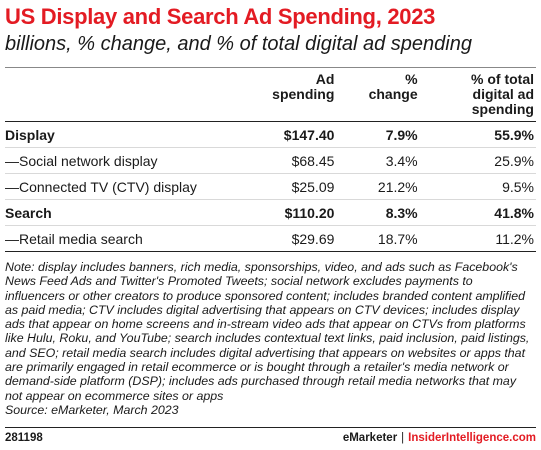  What do you see at coordinates (325, 79) in the screenshot?
I see `column-header-line: Ad` at bounding box center [325, 79].